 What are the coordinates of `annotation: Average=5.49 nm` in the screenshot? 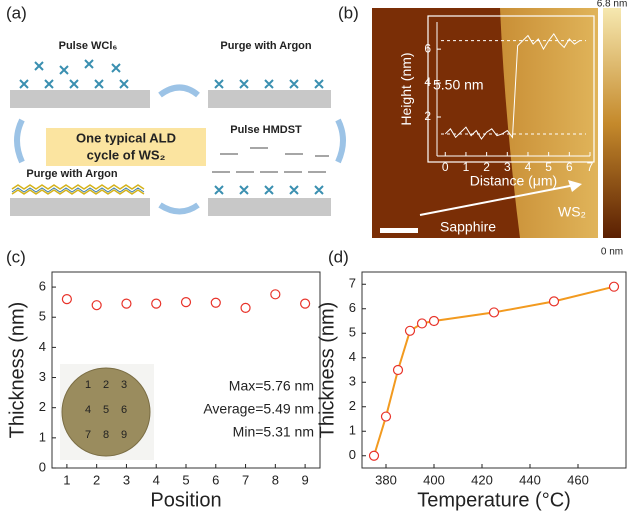 It's located at (258, 409).